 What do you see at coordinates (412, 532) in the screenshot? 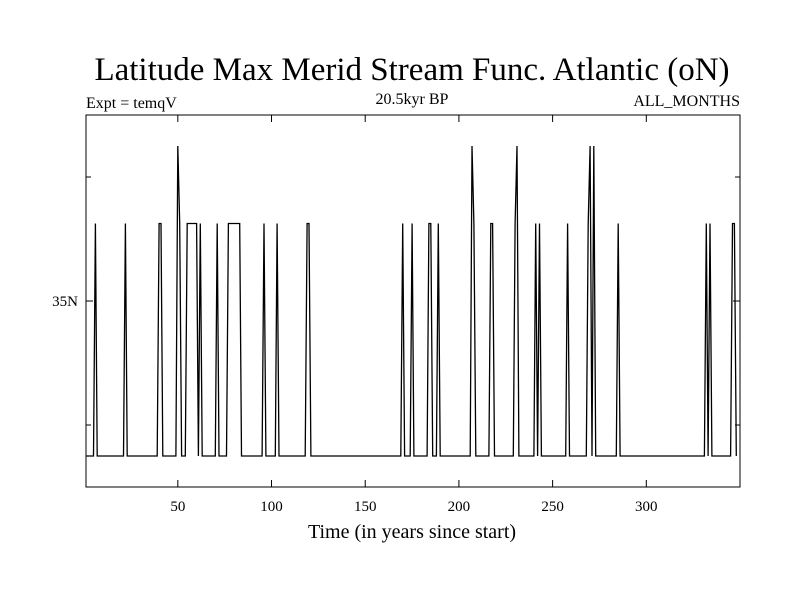
I see `x-axis-label: Time (in years since start)` at bounding box center [412, 532].